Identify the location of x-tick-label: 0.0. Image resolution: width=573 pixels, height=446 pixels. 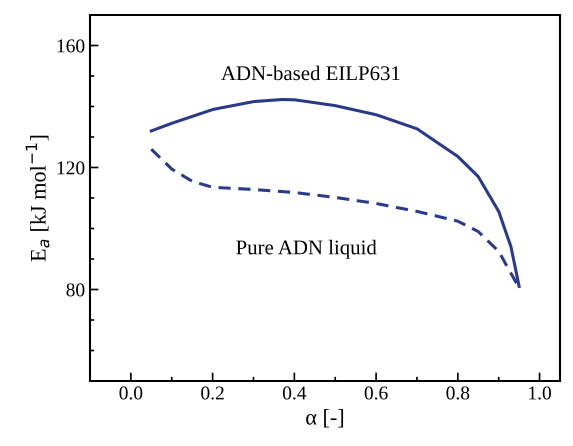
(130, 393).